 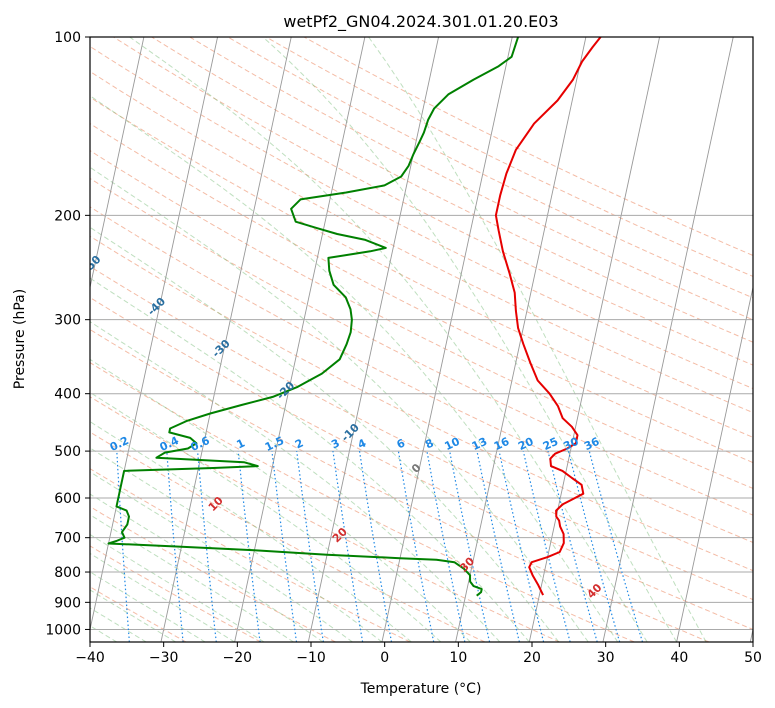 I want to click on x-tick-label: 20, so click(x=532, y=658).